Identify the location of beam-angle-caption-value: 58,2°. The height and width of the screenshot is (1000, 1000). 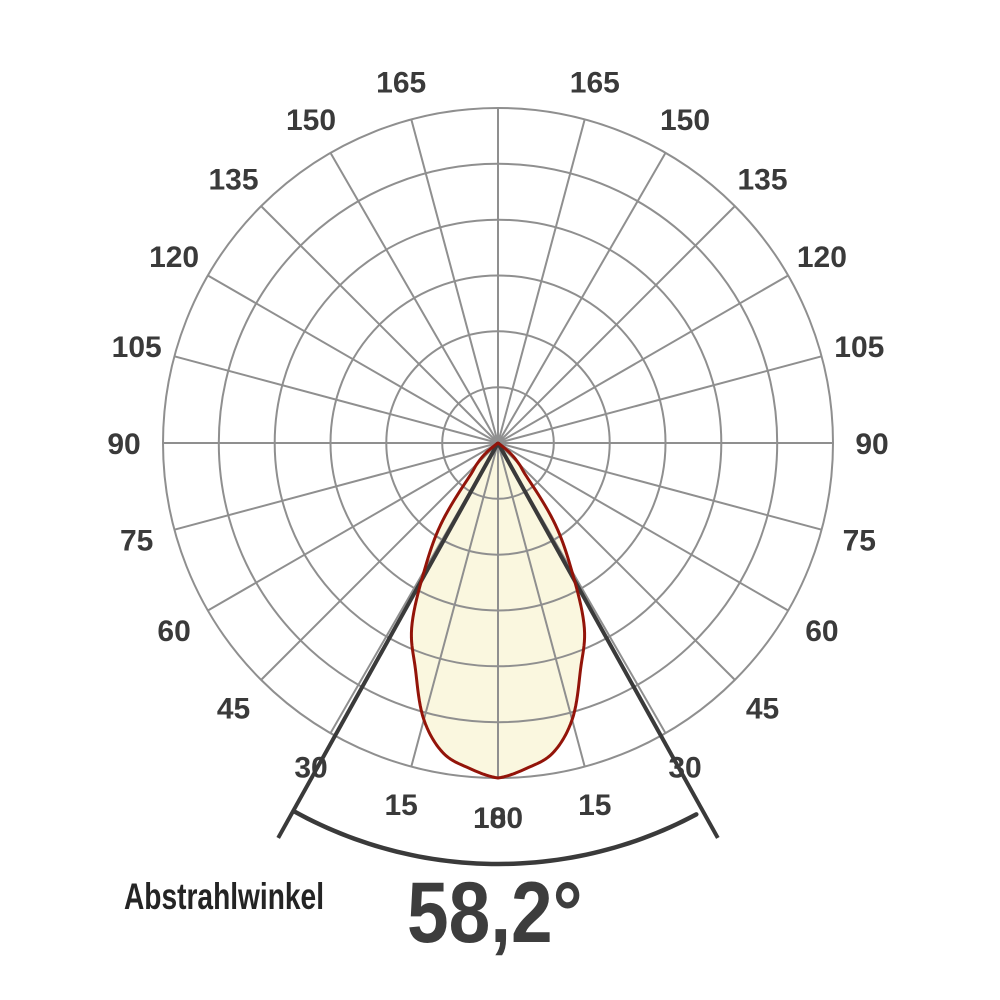
(495, 913).